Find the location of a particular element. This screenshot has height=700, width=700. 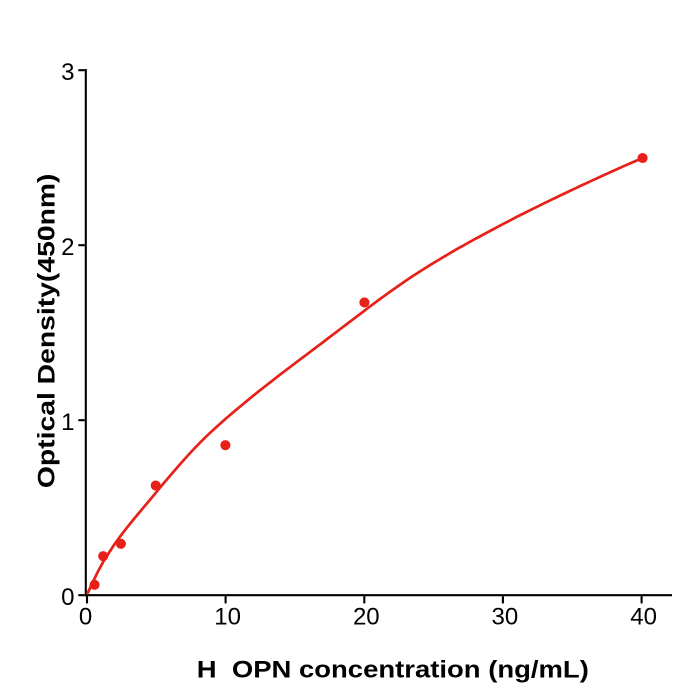

svg-text: Optical Density(450nm) is located at coordinates (45, 331).